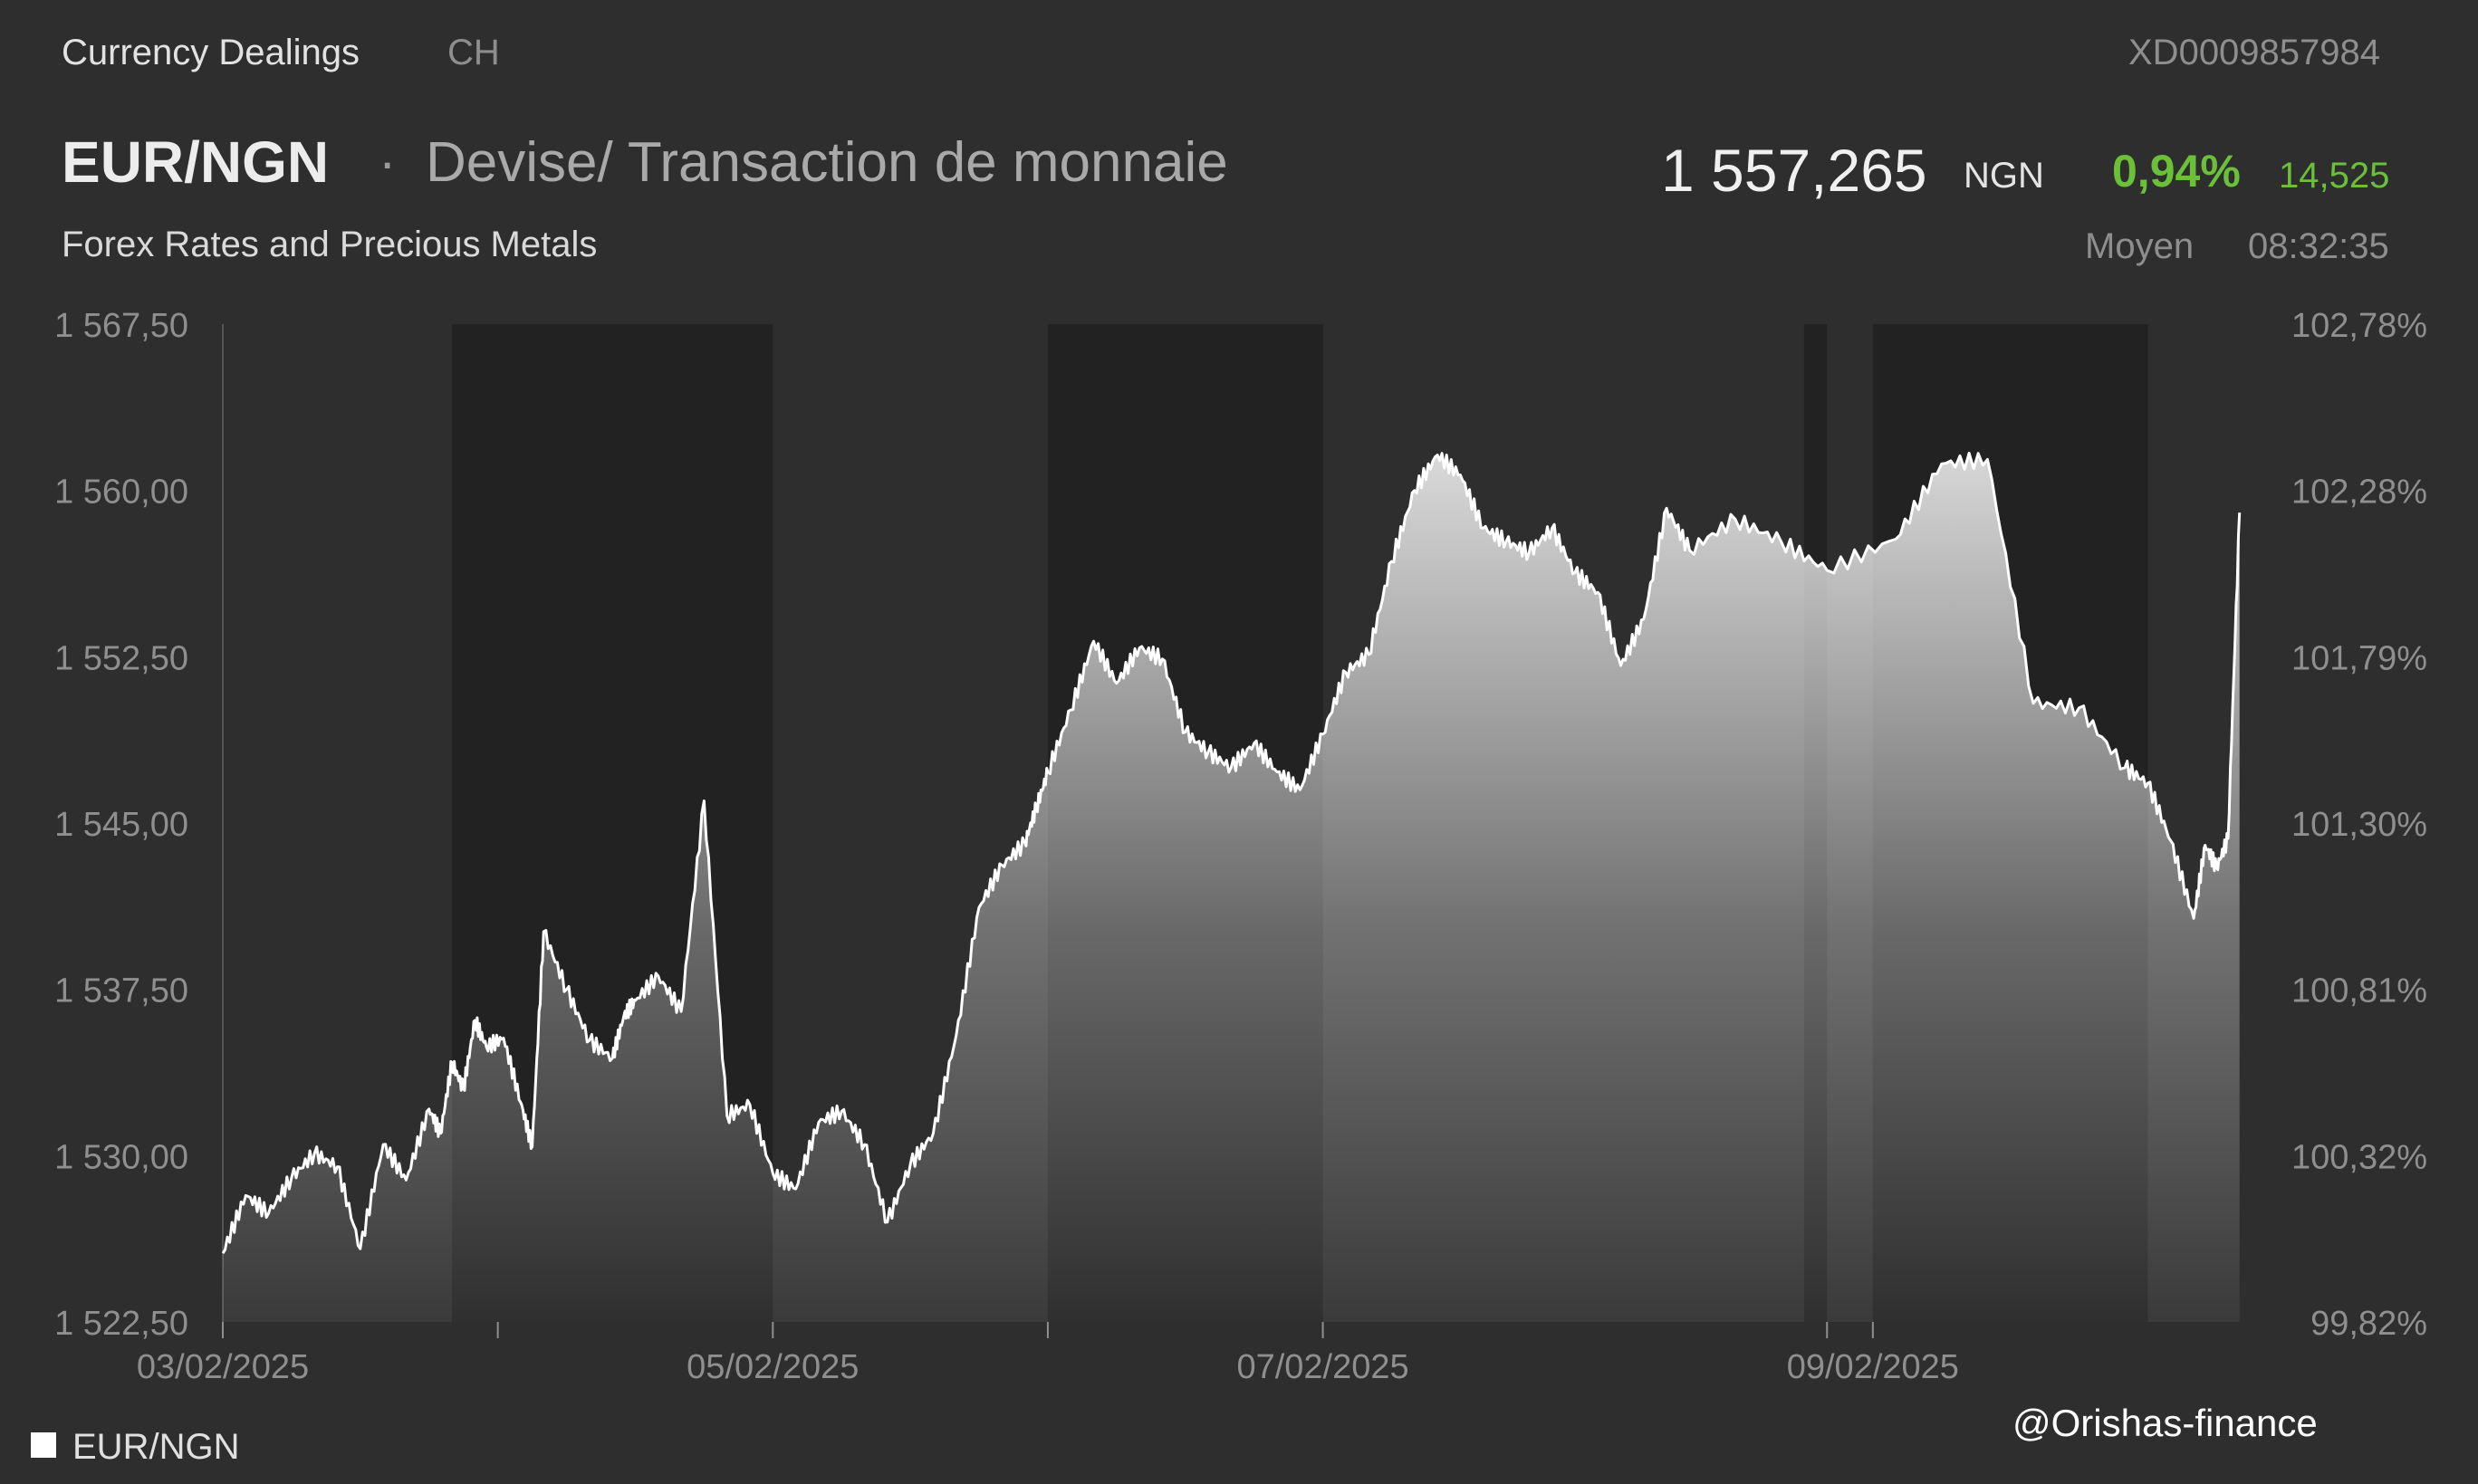 The image size is (2478, 1484). I want to click on y-tick-label-right: 102,28%, so click(2359, 493).